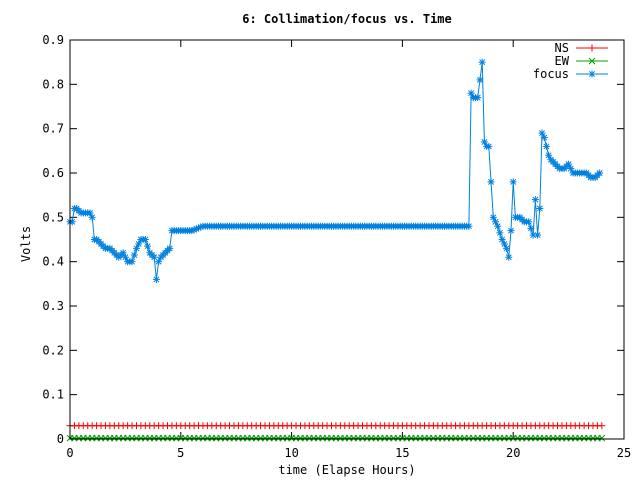 The width and height of the screenshot is (640, 480). What do you see at coordinates (53, 395) in the screenshot?
I see `y-tick-label: 0.1` at bounding box center [53, 395].